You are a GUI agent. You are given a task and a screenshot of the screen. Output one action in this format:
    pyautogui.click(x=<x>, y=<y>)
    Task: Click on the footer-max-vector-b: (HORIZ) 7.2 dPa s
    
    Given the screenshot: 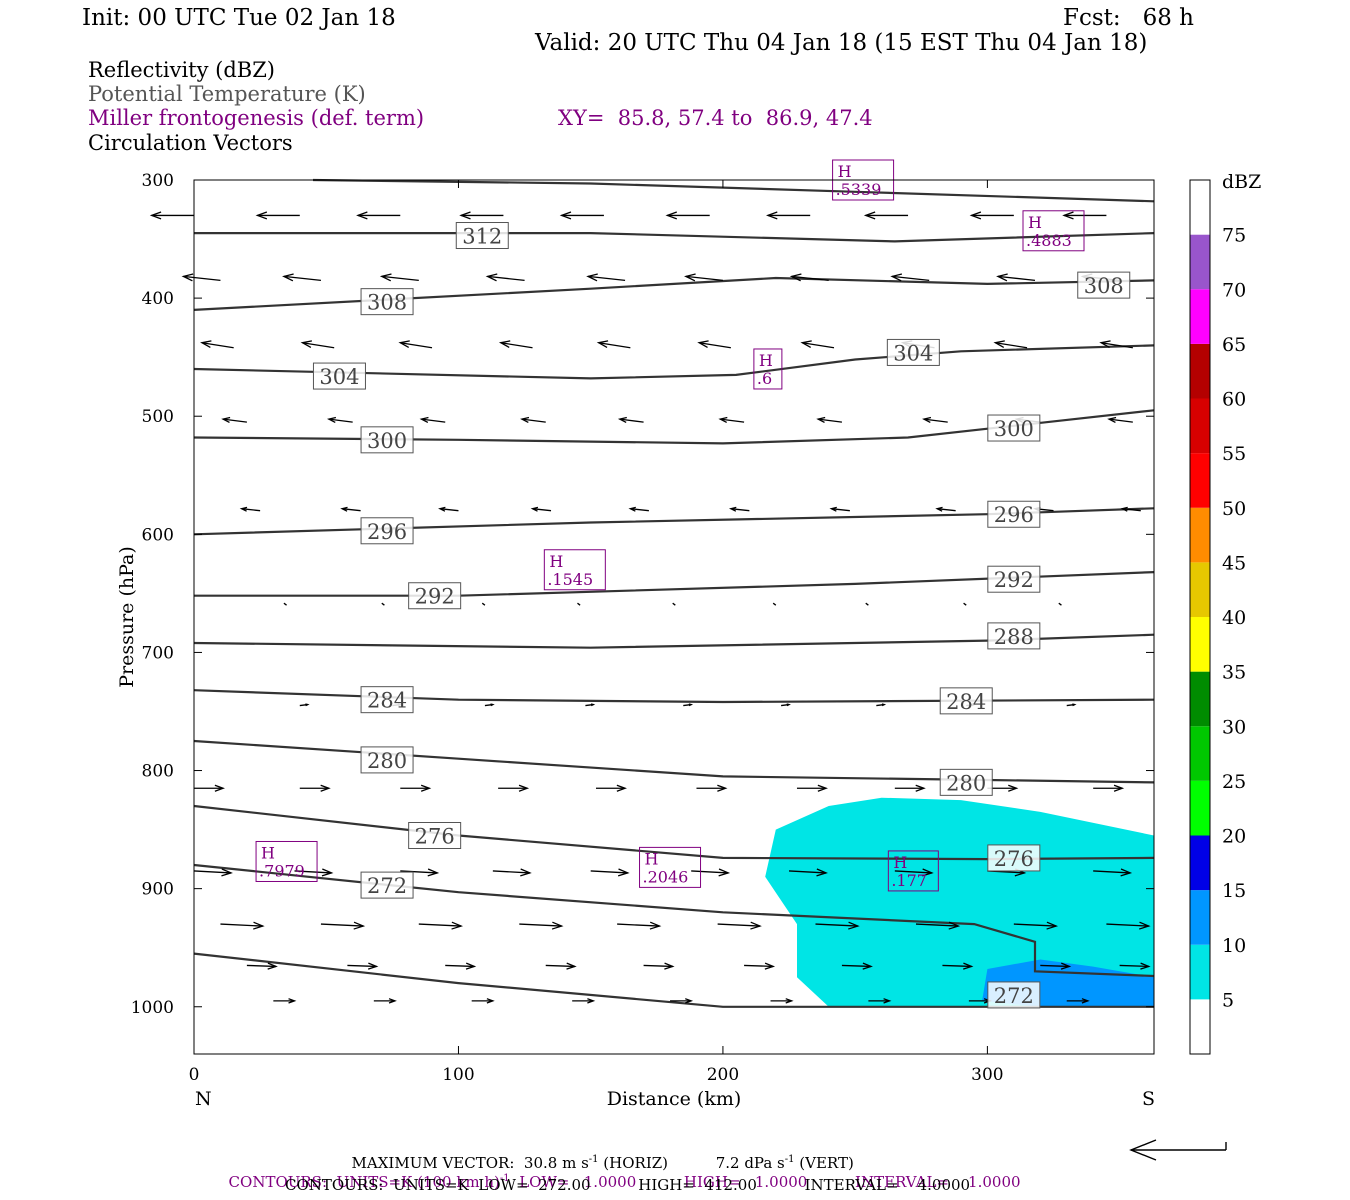 What is the action you would take?
    pyautogui.click(x=691, y=1163)
    